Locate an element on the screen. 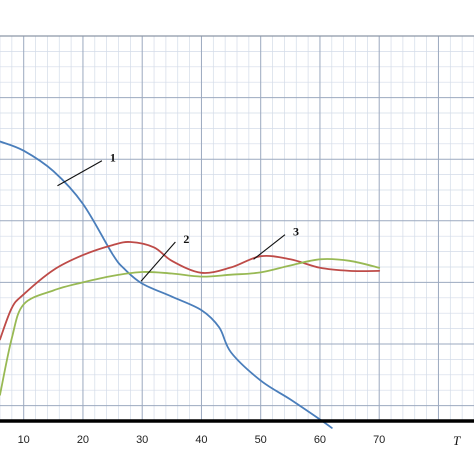  x-tick-label: 50 is located at coordinates (261, 440).